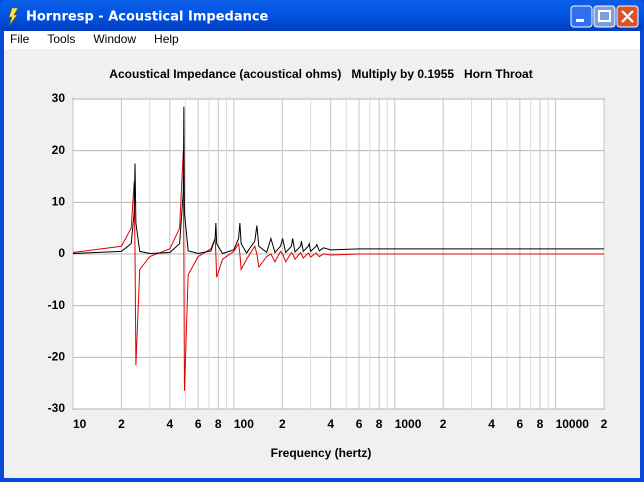  What do you see at coordinates (57, 305) in the screenshot?
I see `y-tick-label: -10` at bounding box center [57, 305].